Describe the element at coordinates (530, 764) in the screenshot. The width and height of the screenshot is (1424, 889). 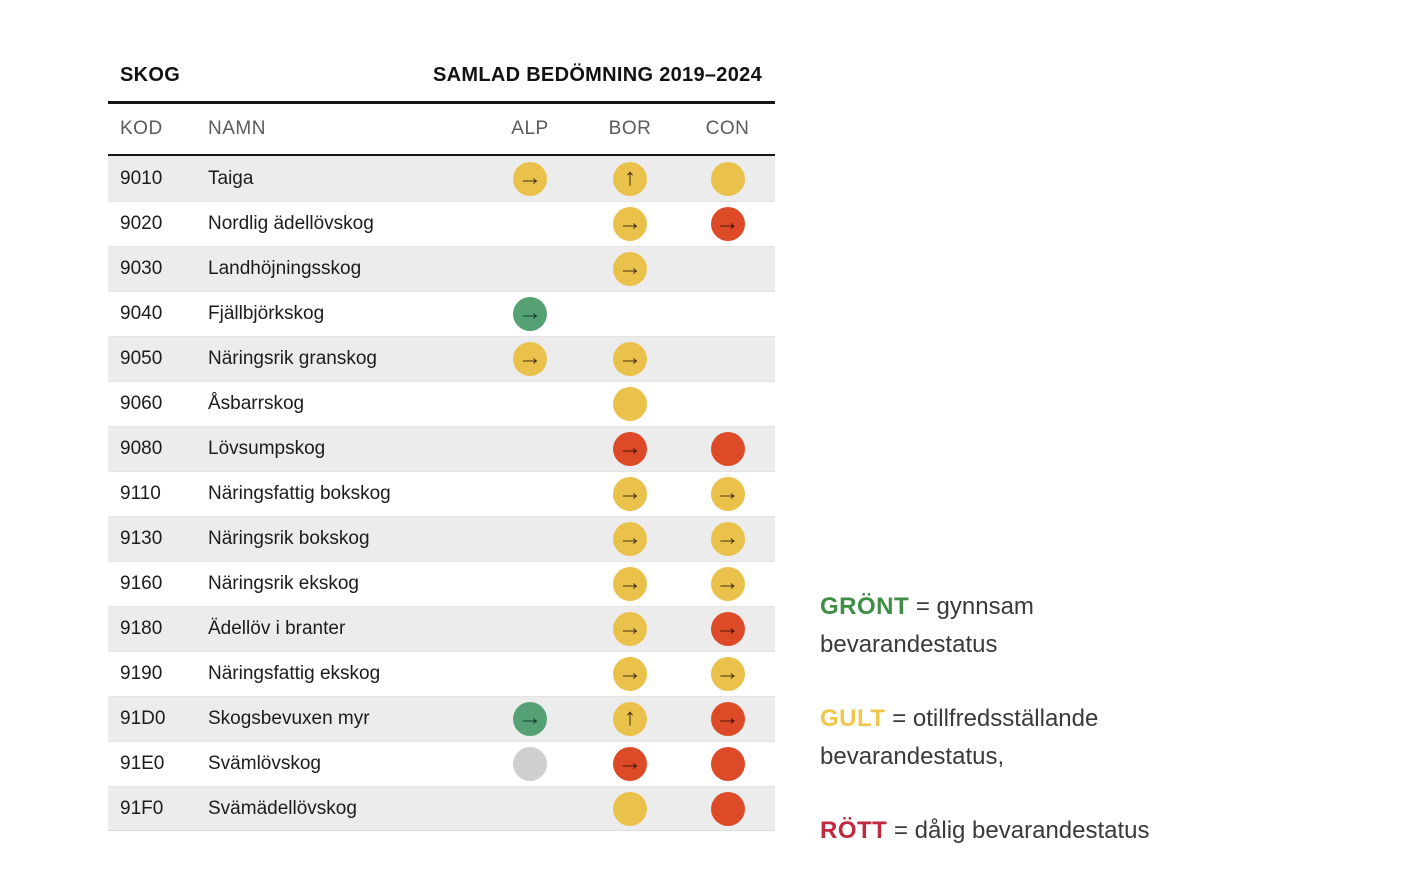
I see `cell-alp` at that location.